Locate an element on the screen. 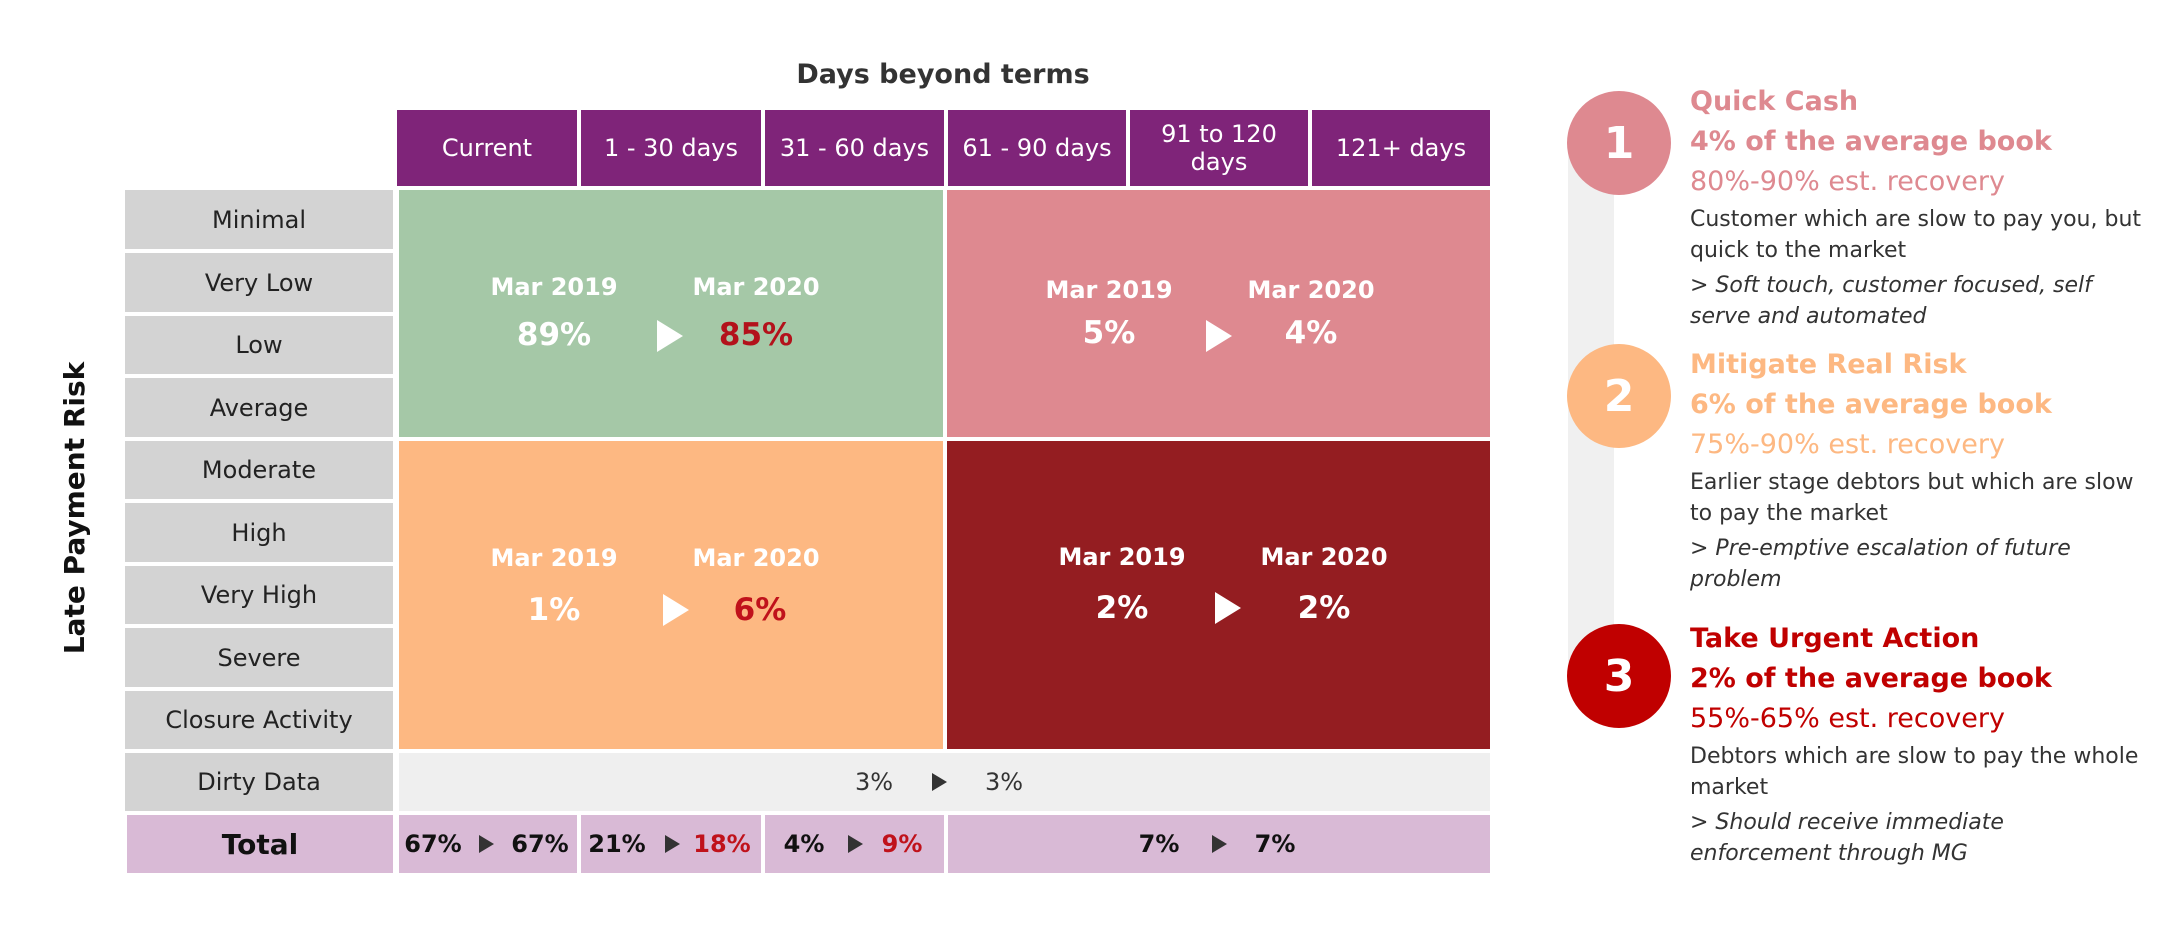  row-label-moderate: Moderate is located at coordinates (259, 470).